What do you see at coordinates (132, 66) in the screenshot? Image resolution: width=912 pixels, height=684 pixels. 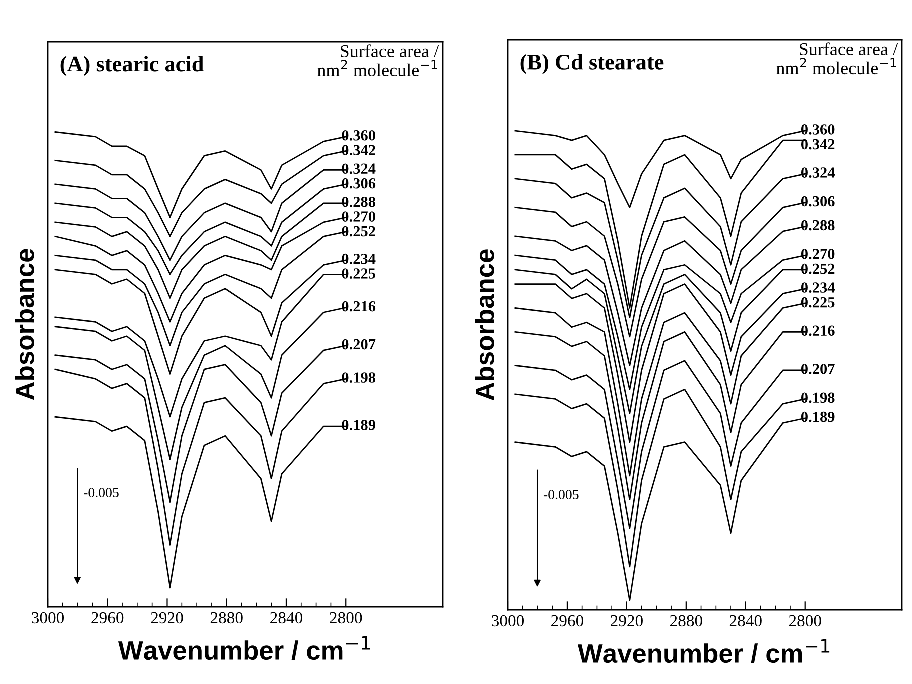 I see `chart-title: (A) stearic acid` at bounding box center [132, 66].